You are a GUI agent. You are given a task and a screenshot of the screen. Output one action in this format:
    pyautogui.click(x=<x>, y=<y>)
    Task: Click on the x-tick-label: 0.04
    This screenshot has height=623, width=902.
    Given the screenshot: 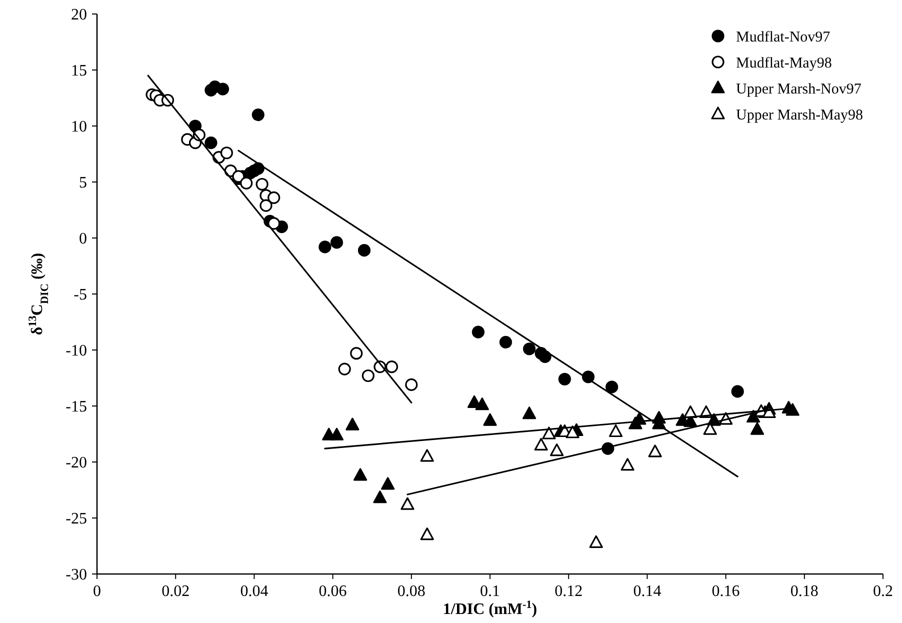 What is the action you would take?
    pyautogui.click(x=254, y=591)
    